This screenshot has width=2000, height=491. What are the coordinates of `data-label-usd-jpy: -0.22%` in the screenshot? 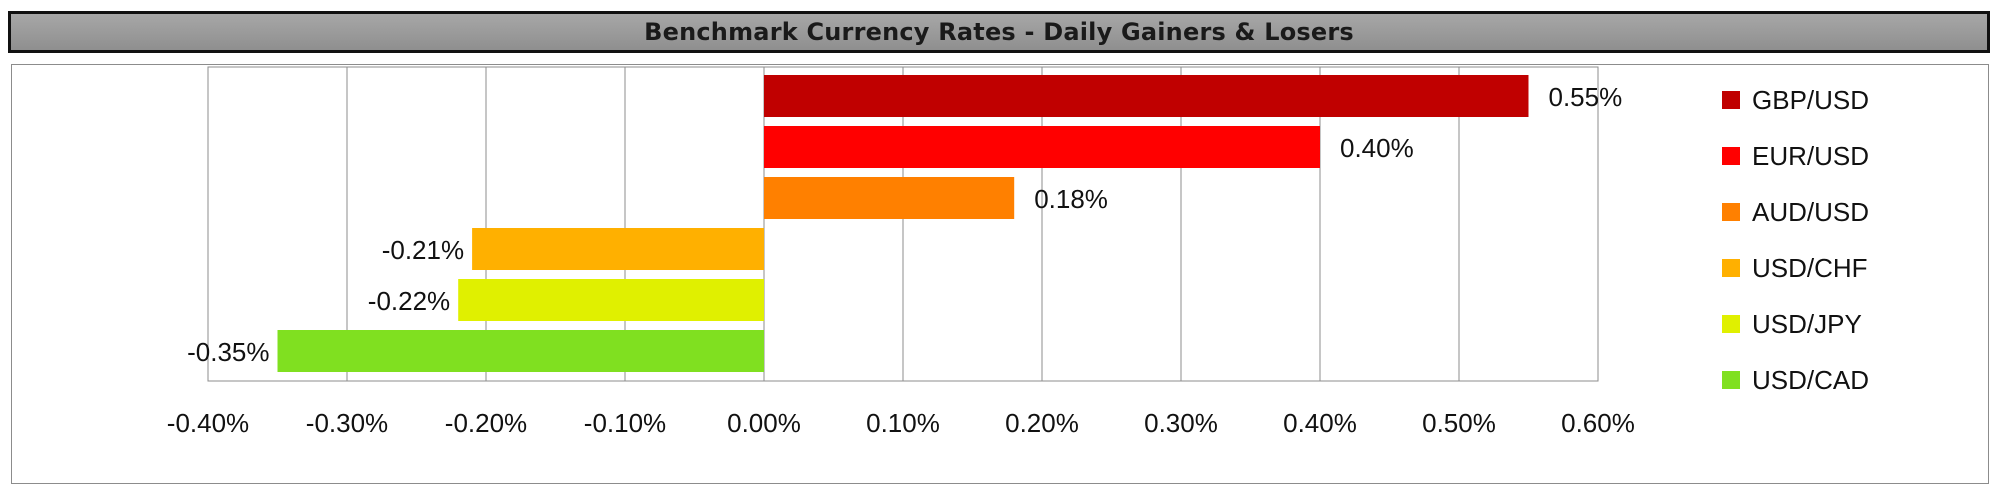 It's located at (409, 301).